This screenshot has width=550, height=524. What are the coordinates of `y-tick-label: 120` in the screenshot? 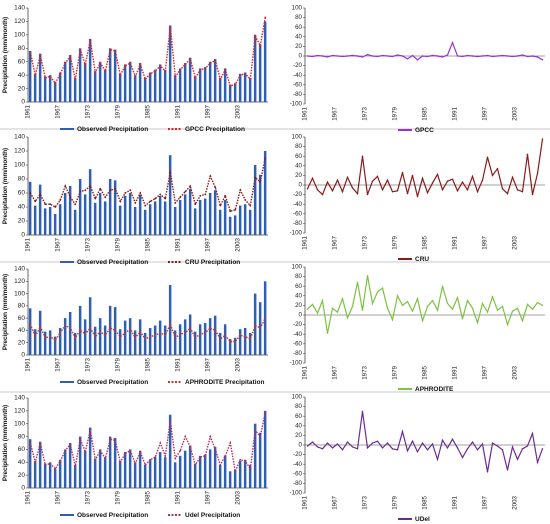 It's located at (19, 151).